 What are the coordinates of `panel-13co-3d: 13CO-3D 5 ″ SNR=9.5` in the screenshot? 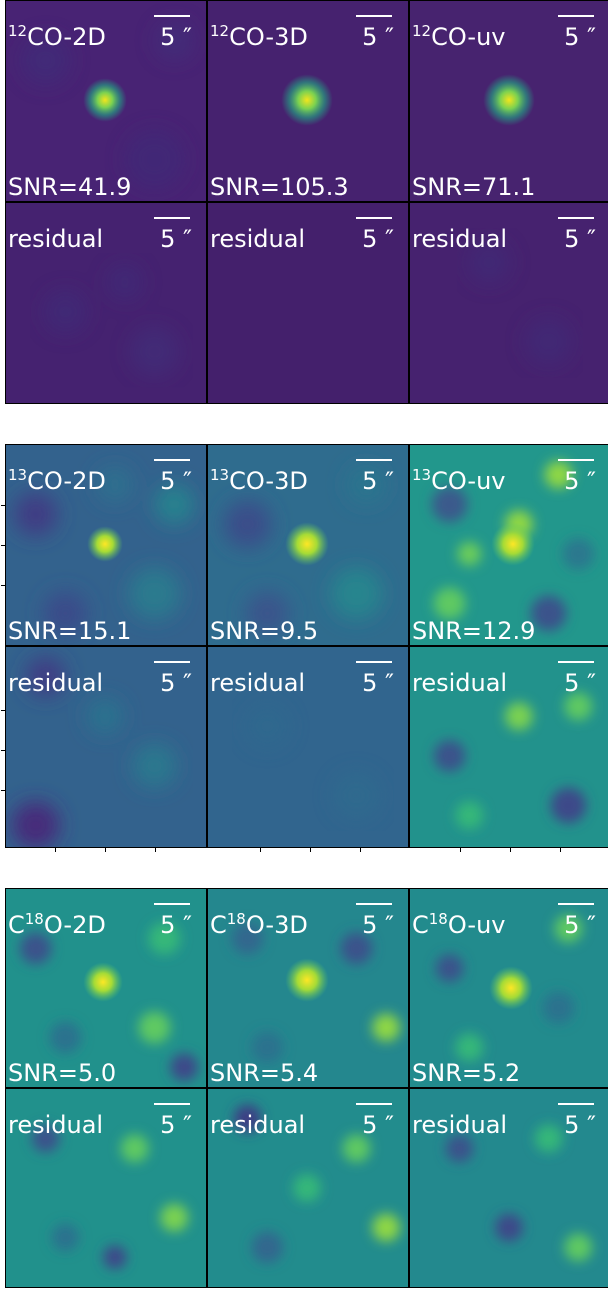 It's located at (308, 545).